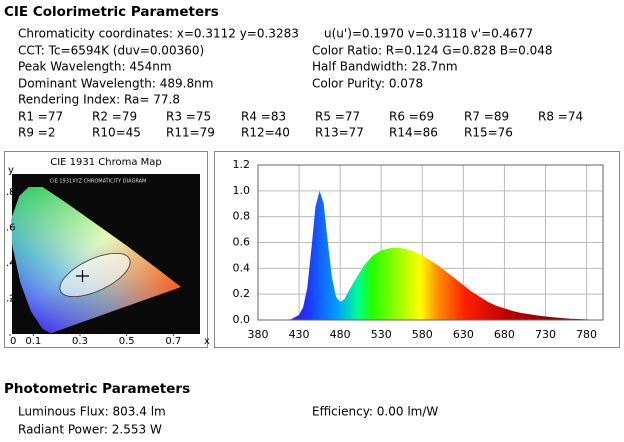 Image resolution: width=624 pixels, height=442 pixels. Describe the element at coordinates (115, 84) in the screenshot. I see `param: Dominant Wavelength: 489.8nm` at that location.